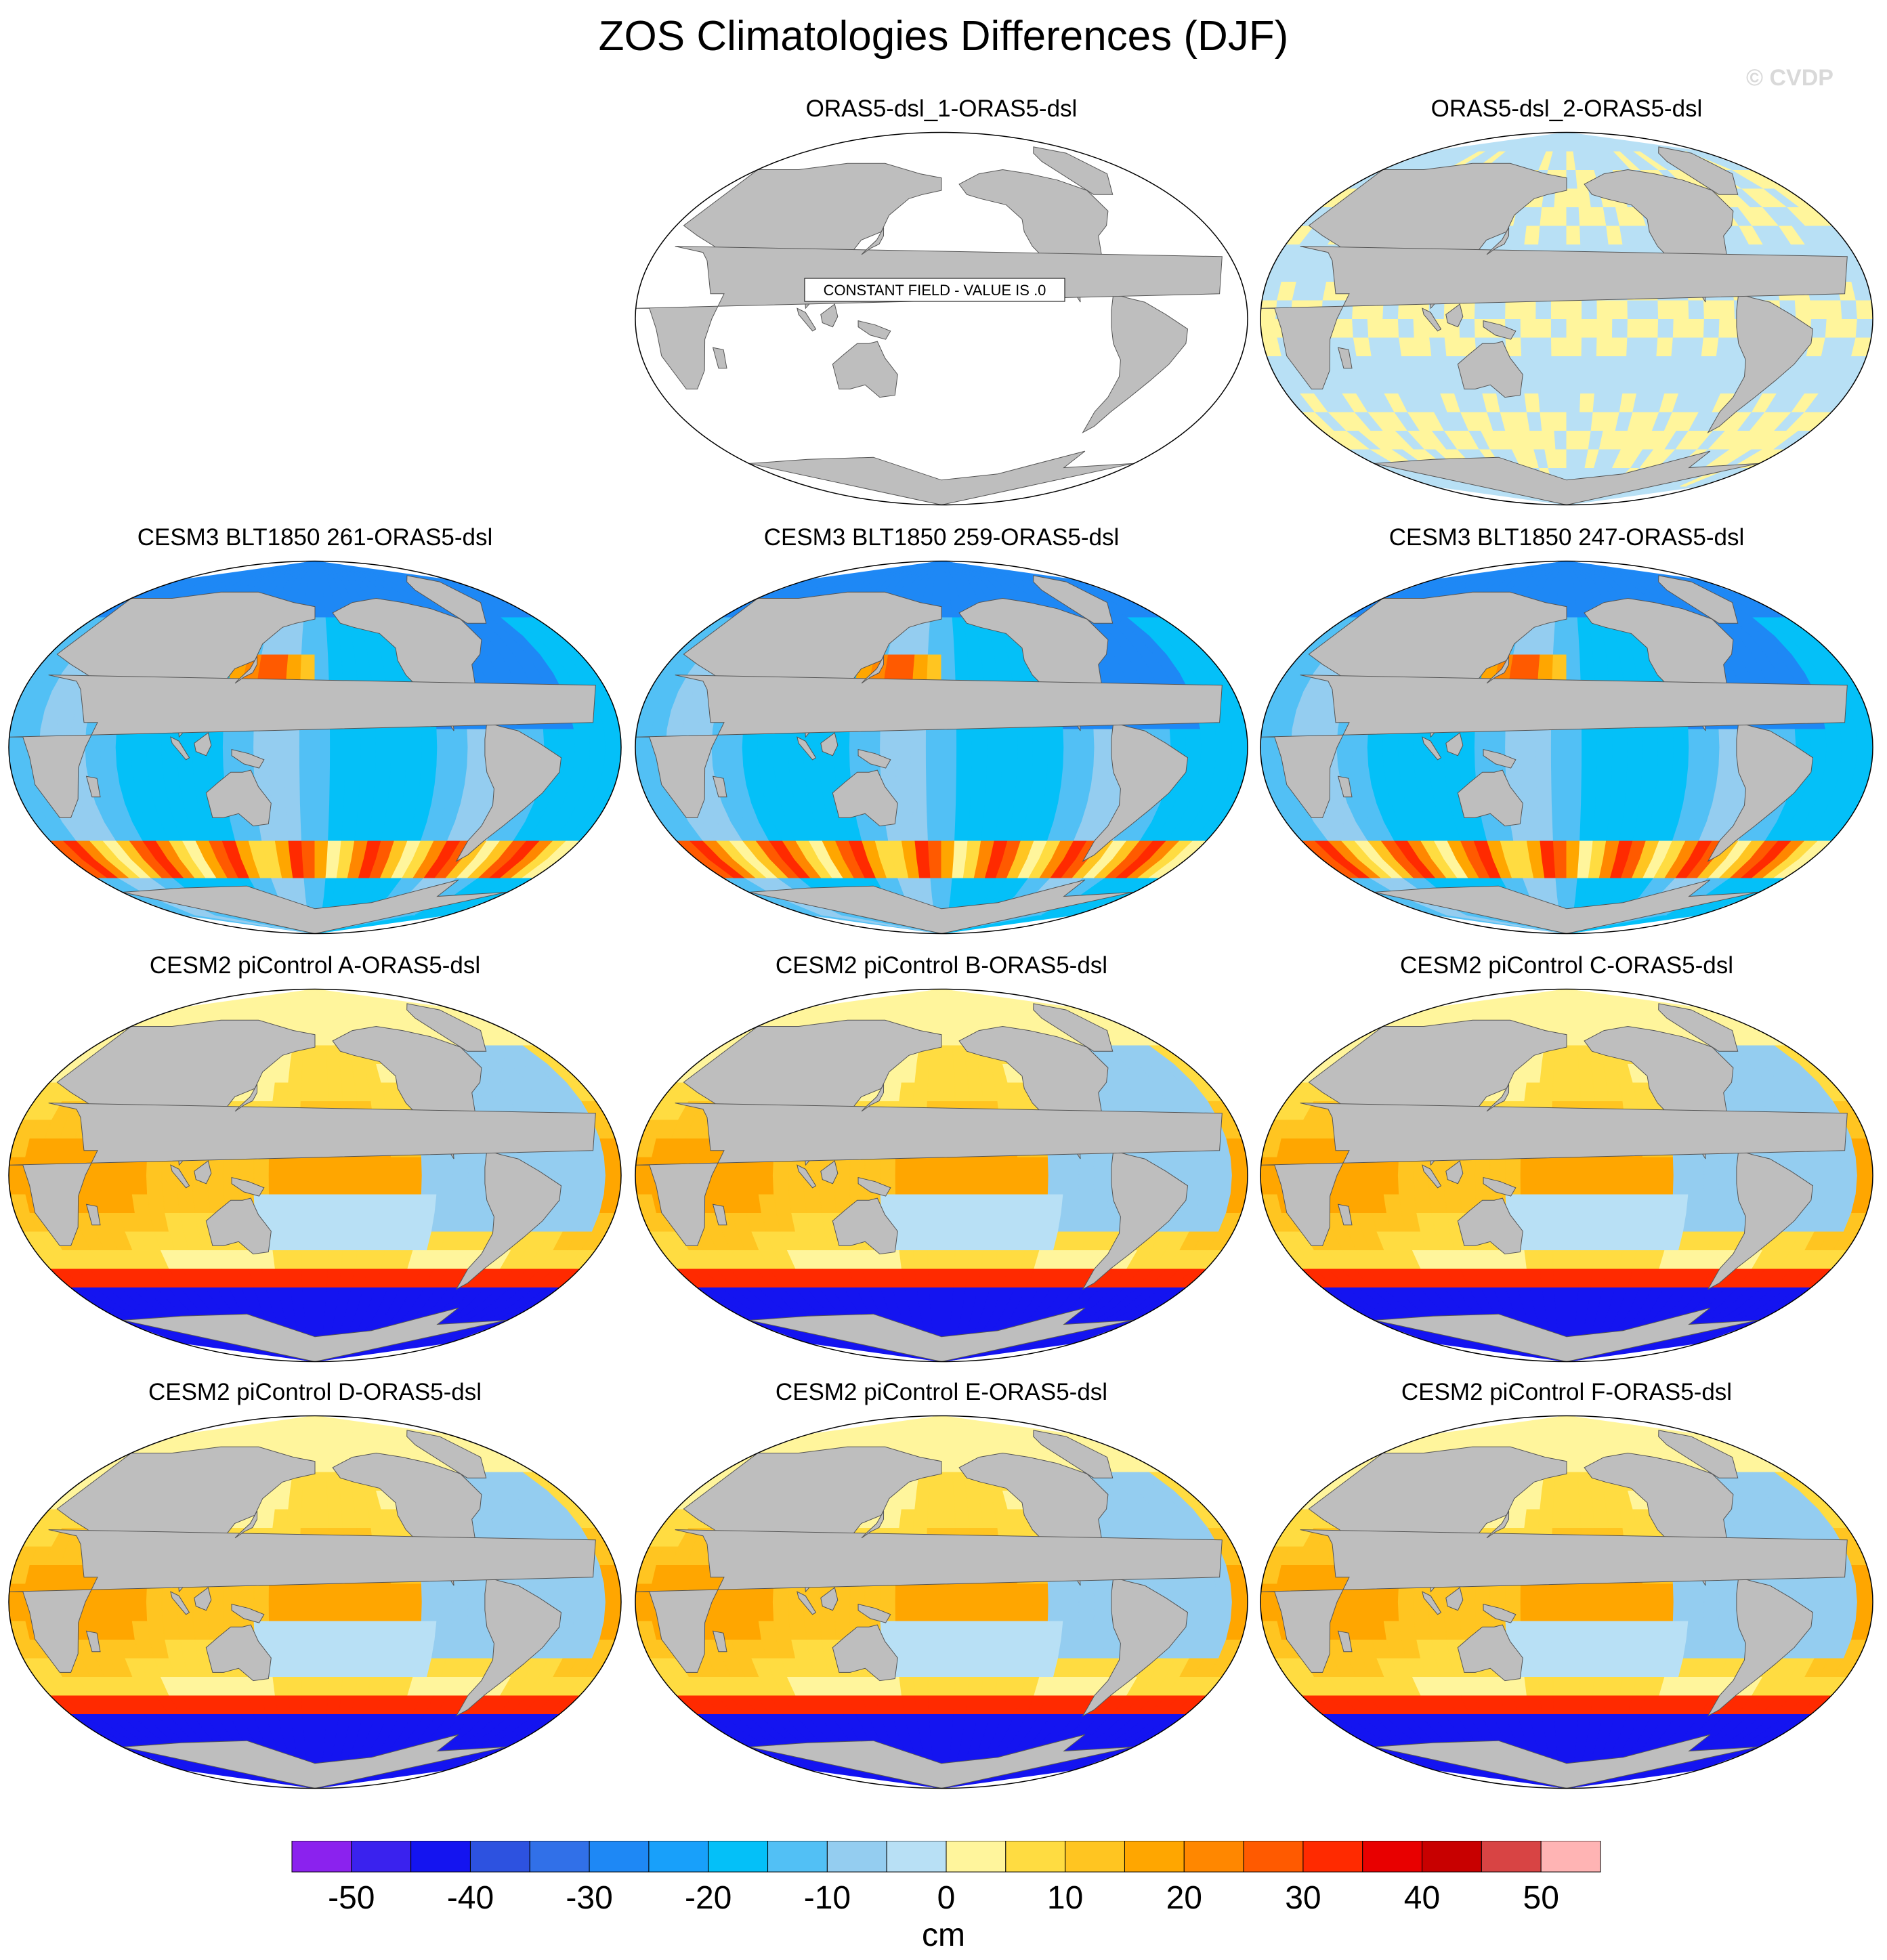  What do you see at coordinates (1490, 369) in the screenshot?
I see `landmass-australia` at bounding box center [1490, 369].